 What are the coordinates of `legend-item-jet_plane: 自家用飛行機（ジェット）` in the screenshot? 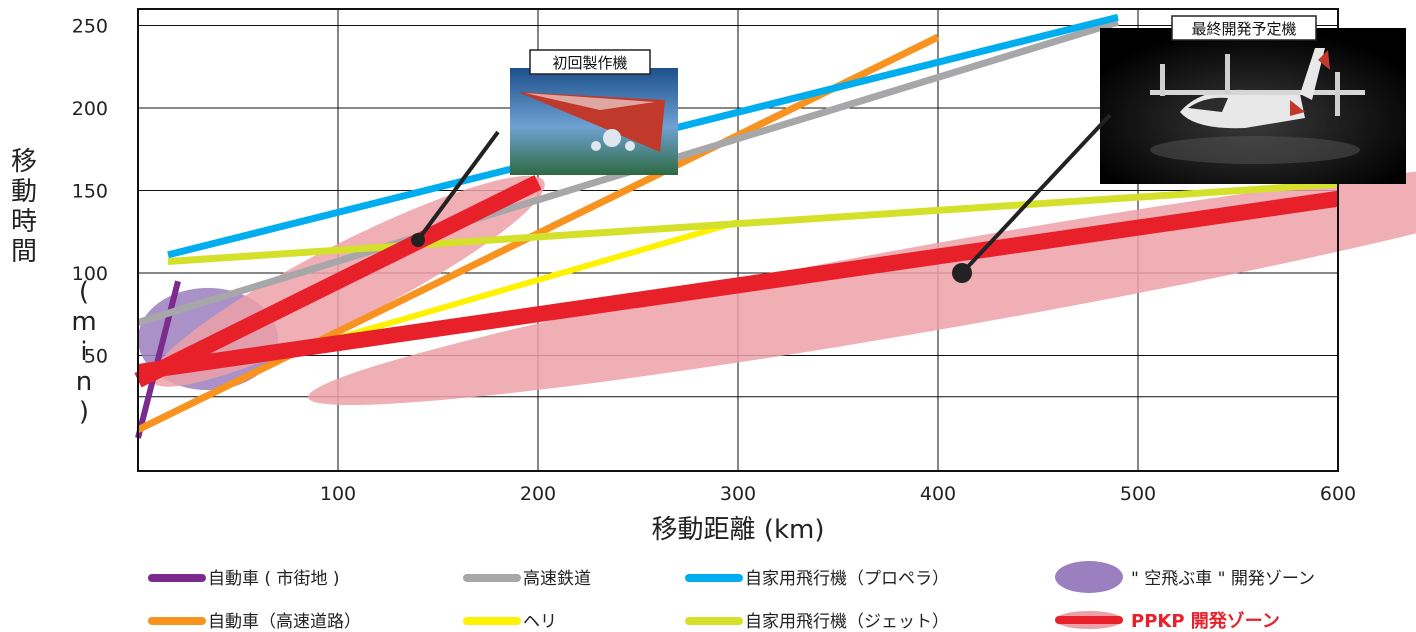 It's located at (817, 622).